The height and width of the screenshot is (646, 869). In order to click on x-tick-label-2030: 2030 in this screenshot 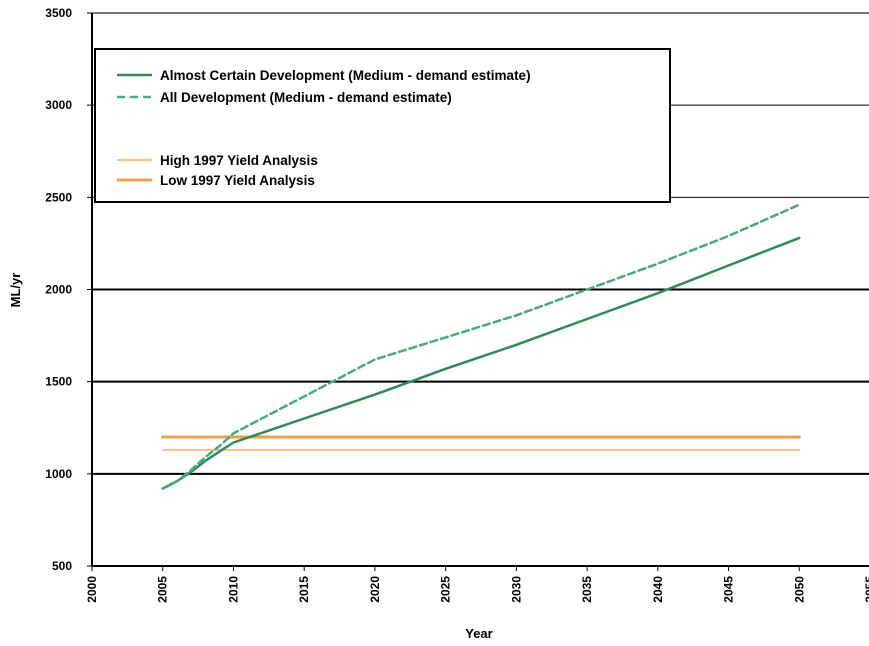, I will do `click(516, 589)`.